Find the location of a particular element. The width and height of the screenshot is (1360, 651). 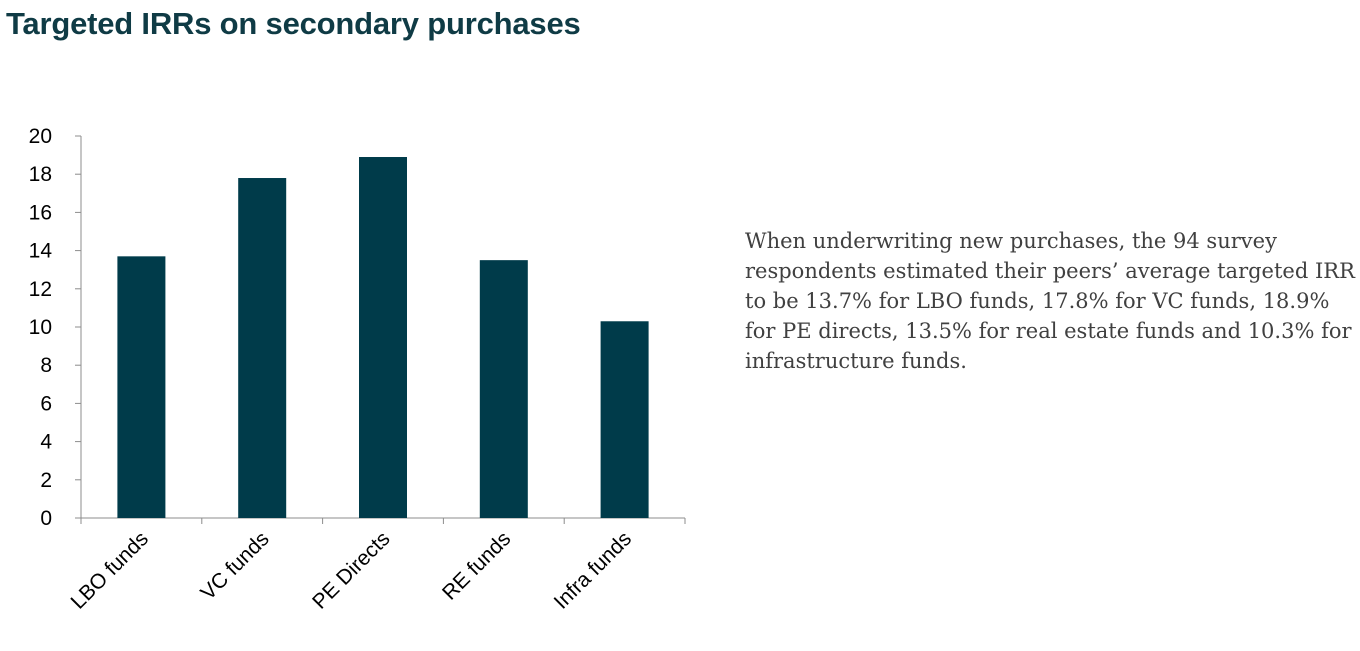

y-tick-label: 0 is located at coordinates (46, 518).